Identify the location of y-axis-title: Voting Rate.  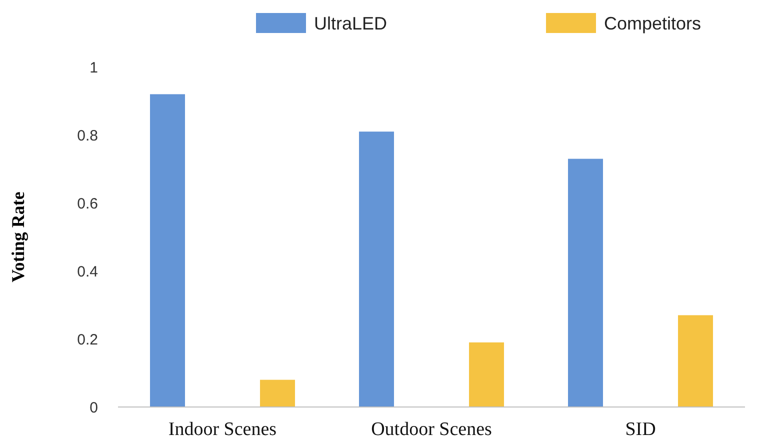
(18, 237).